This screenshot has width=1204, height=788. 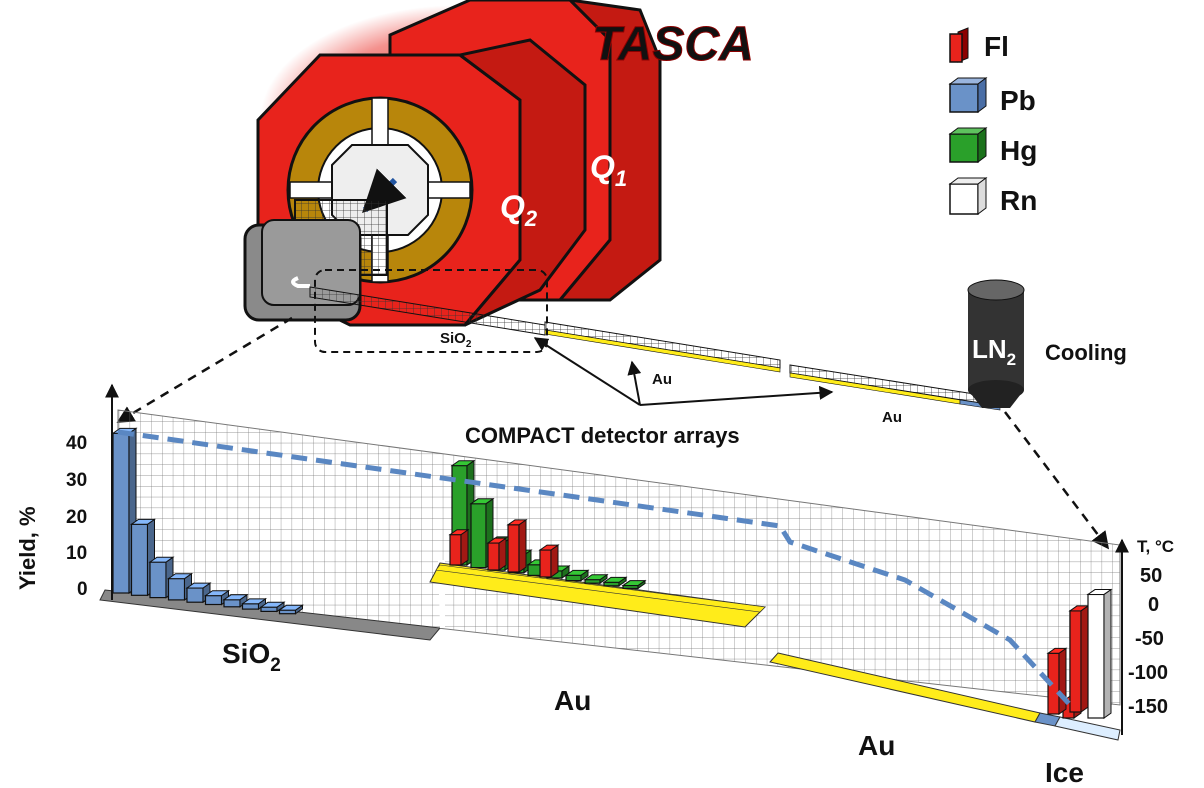 What do you see at coordinates (521, 182) in the screenshot?
I see `q2-magnet-side` at bounding box center [521, 182].